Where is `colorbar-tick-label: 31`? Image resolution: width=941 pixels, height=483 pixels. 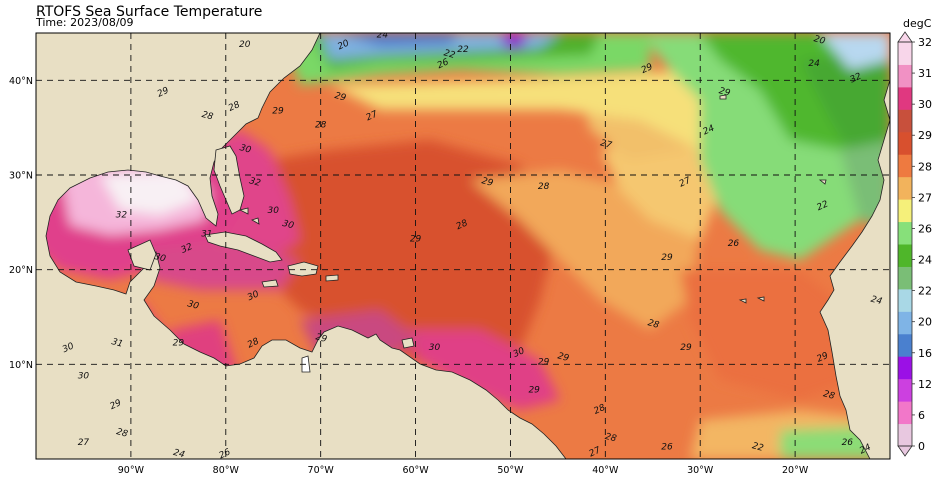 colorbar-tick-label: 31 is located at coordinates (925, 73).